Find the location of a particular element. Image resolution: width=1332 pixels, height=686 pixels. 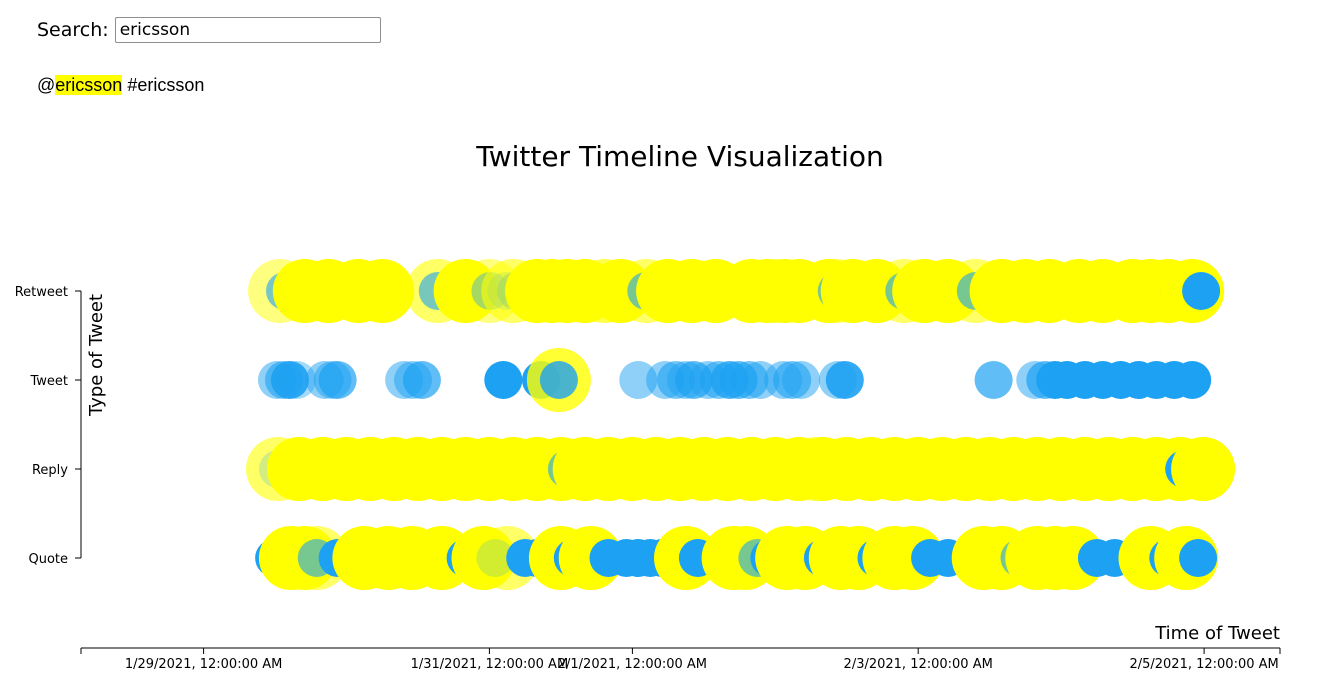

y-tick-label: Retweet is located at coordinates (41, 292).